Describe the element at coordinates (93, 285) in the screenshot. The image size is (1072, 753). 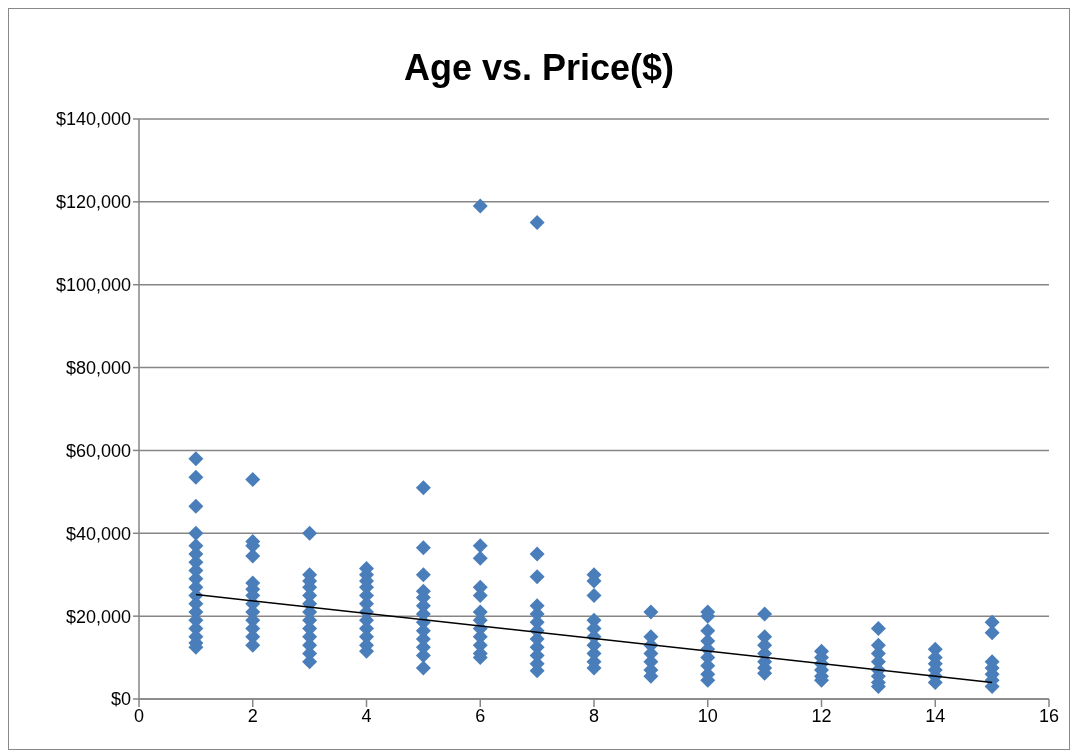
I see `y-tick-label: $100,000` at that location.